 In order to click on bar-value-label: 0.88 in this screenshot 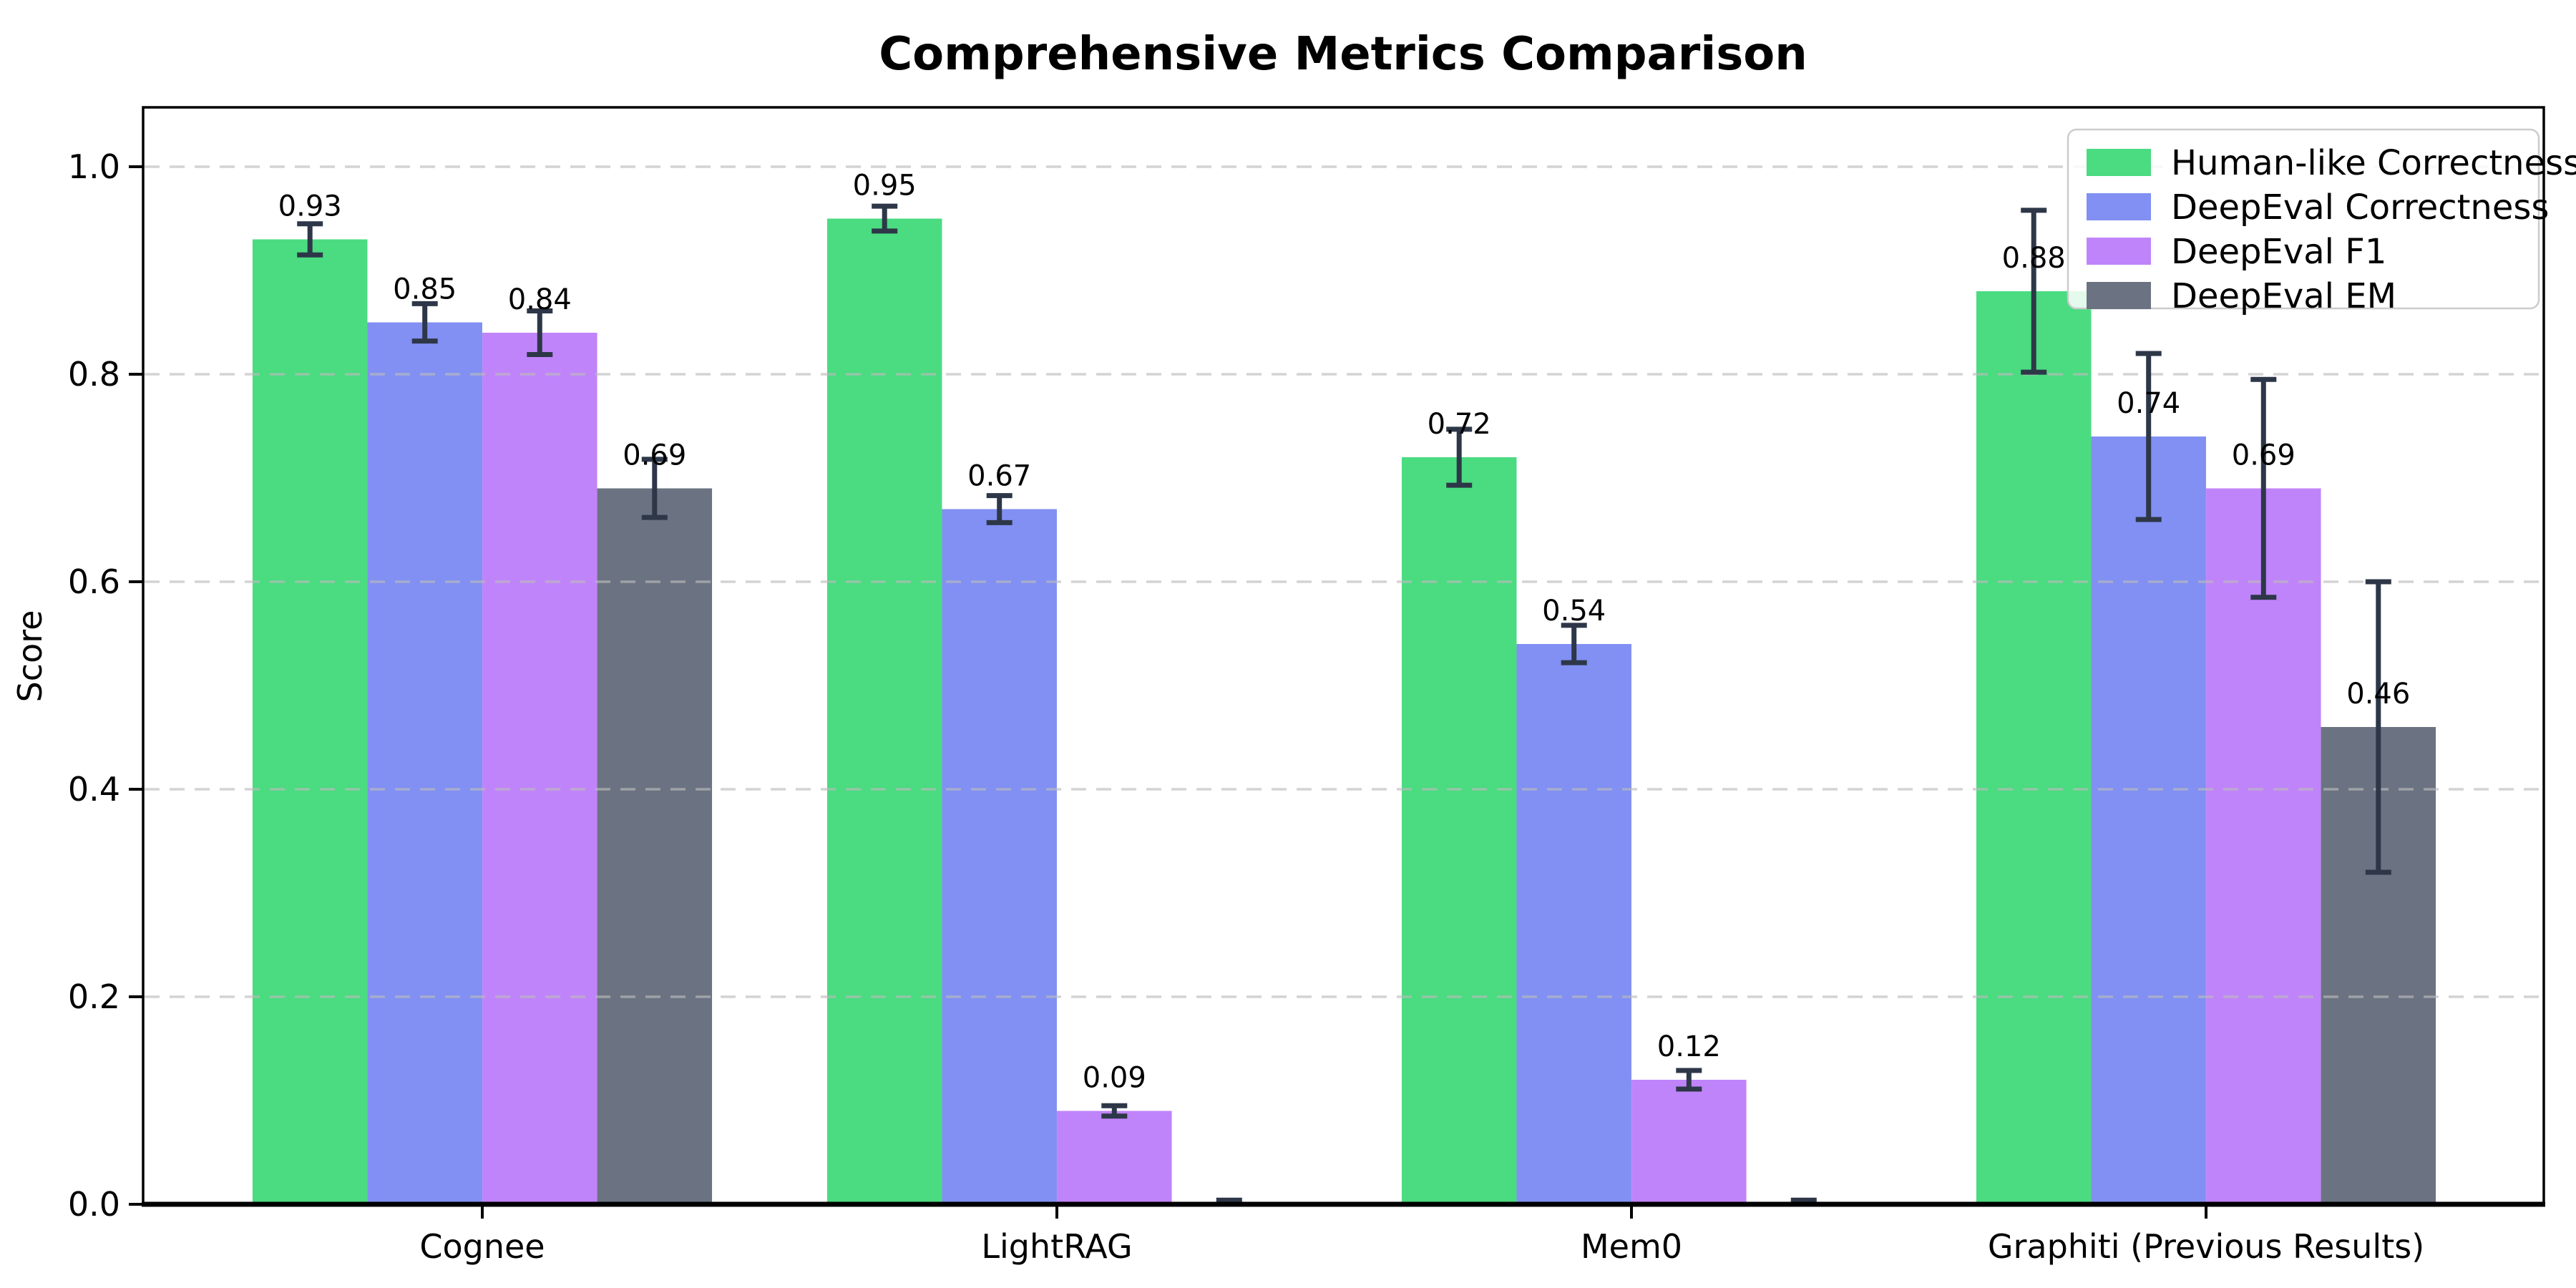, I will do `click(2034, 258)`.